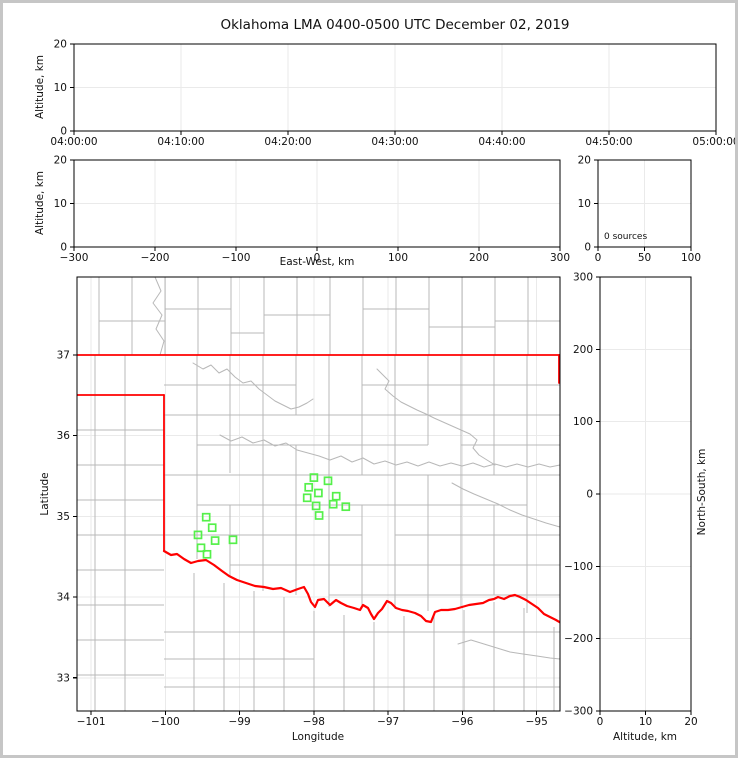 Image resolution: width=738 pixels, height=758 pixels. What do you see at coordinates (578, 639) in the screenshot?
I see `y-tick-label: −200` at bounding box center [578, 639].